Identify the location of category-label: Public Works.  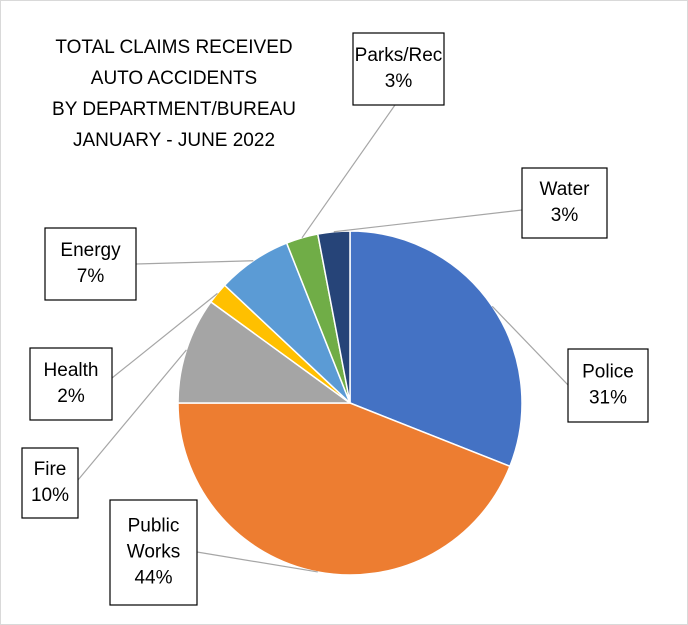
(153, 539).